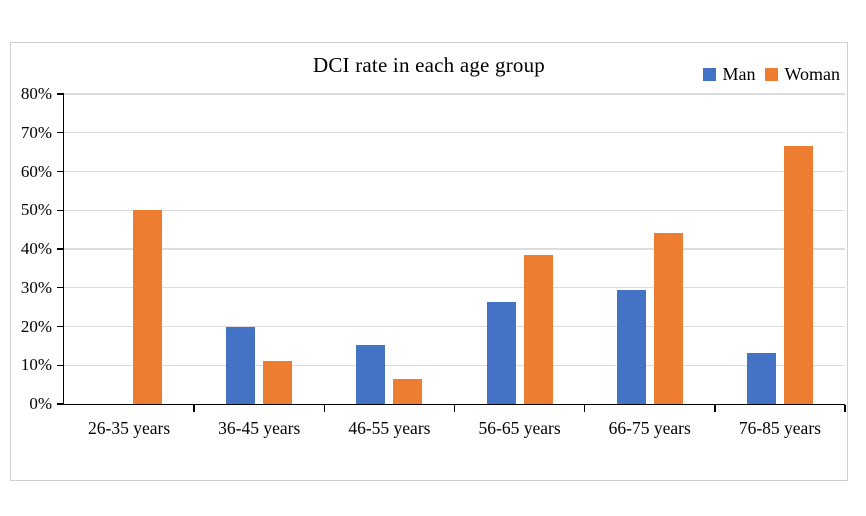  What do you see at coordinates (60, 288) in the screenshot?
I see `y-axis-tick-30%` at bounding box center [60, 288].